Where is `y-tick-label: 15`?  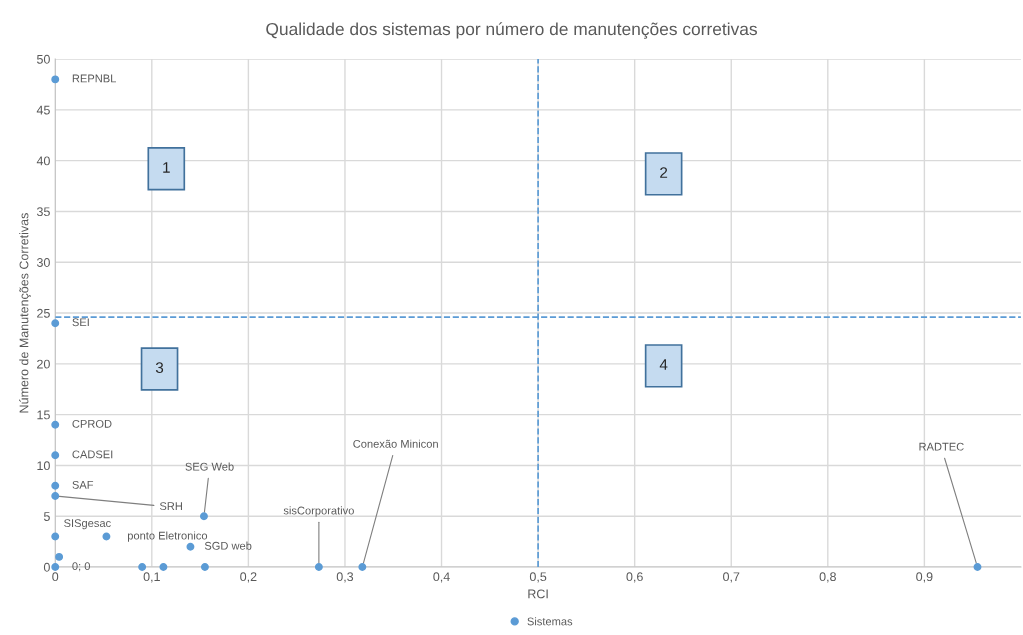
y-tick-label: 15 is located at coordinates (43, 415).